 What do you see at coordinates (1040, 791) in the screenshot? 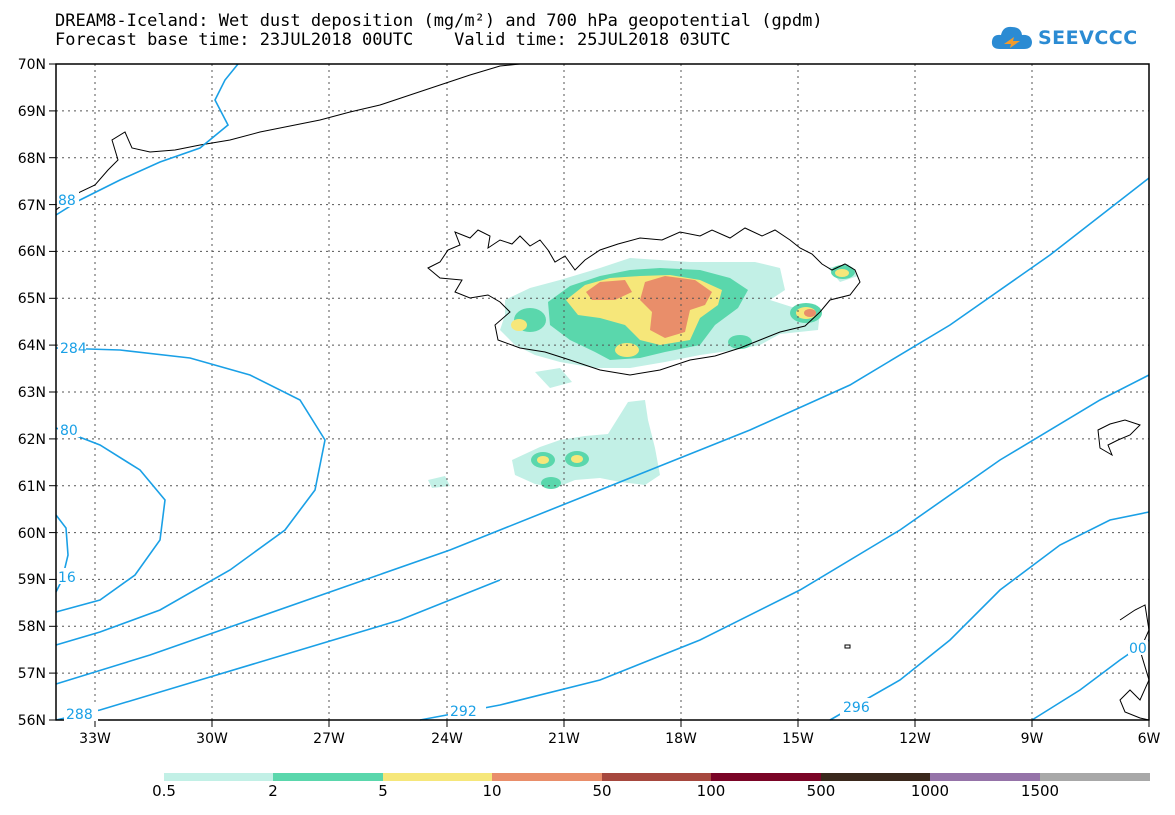
I see `legend-label: 1500` at bounding box center [1040, 791].